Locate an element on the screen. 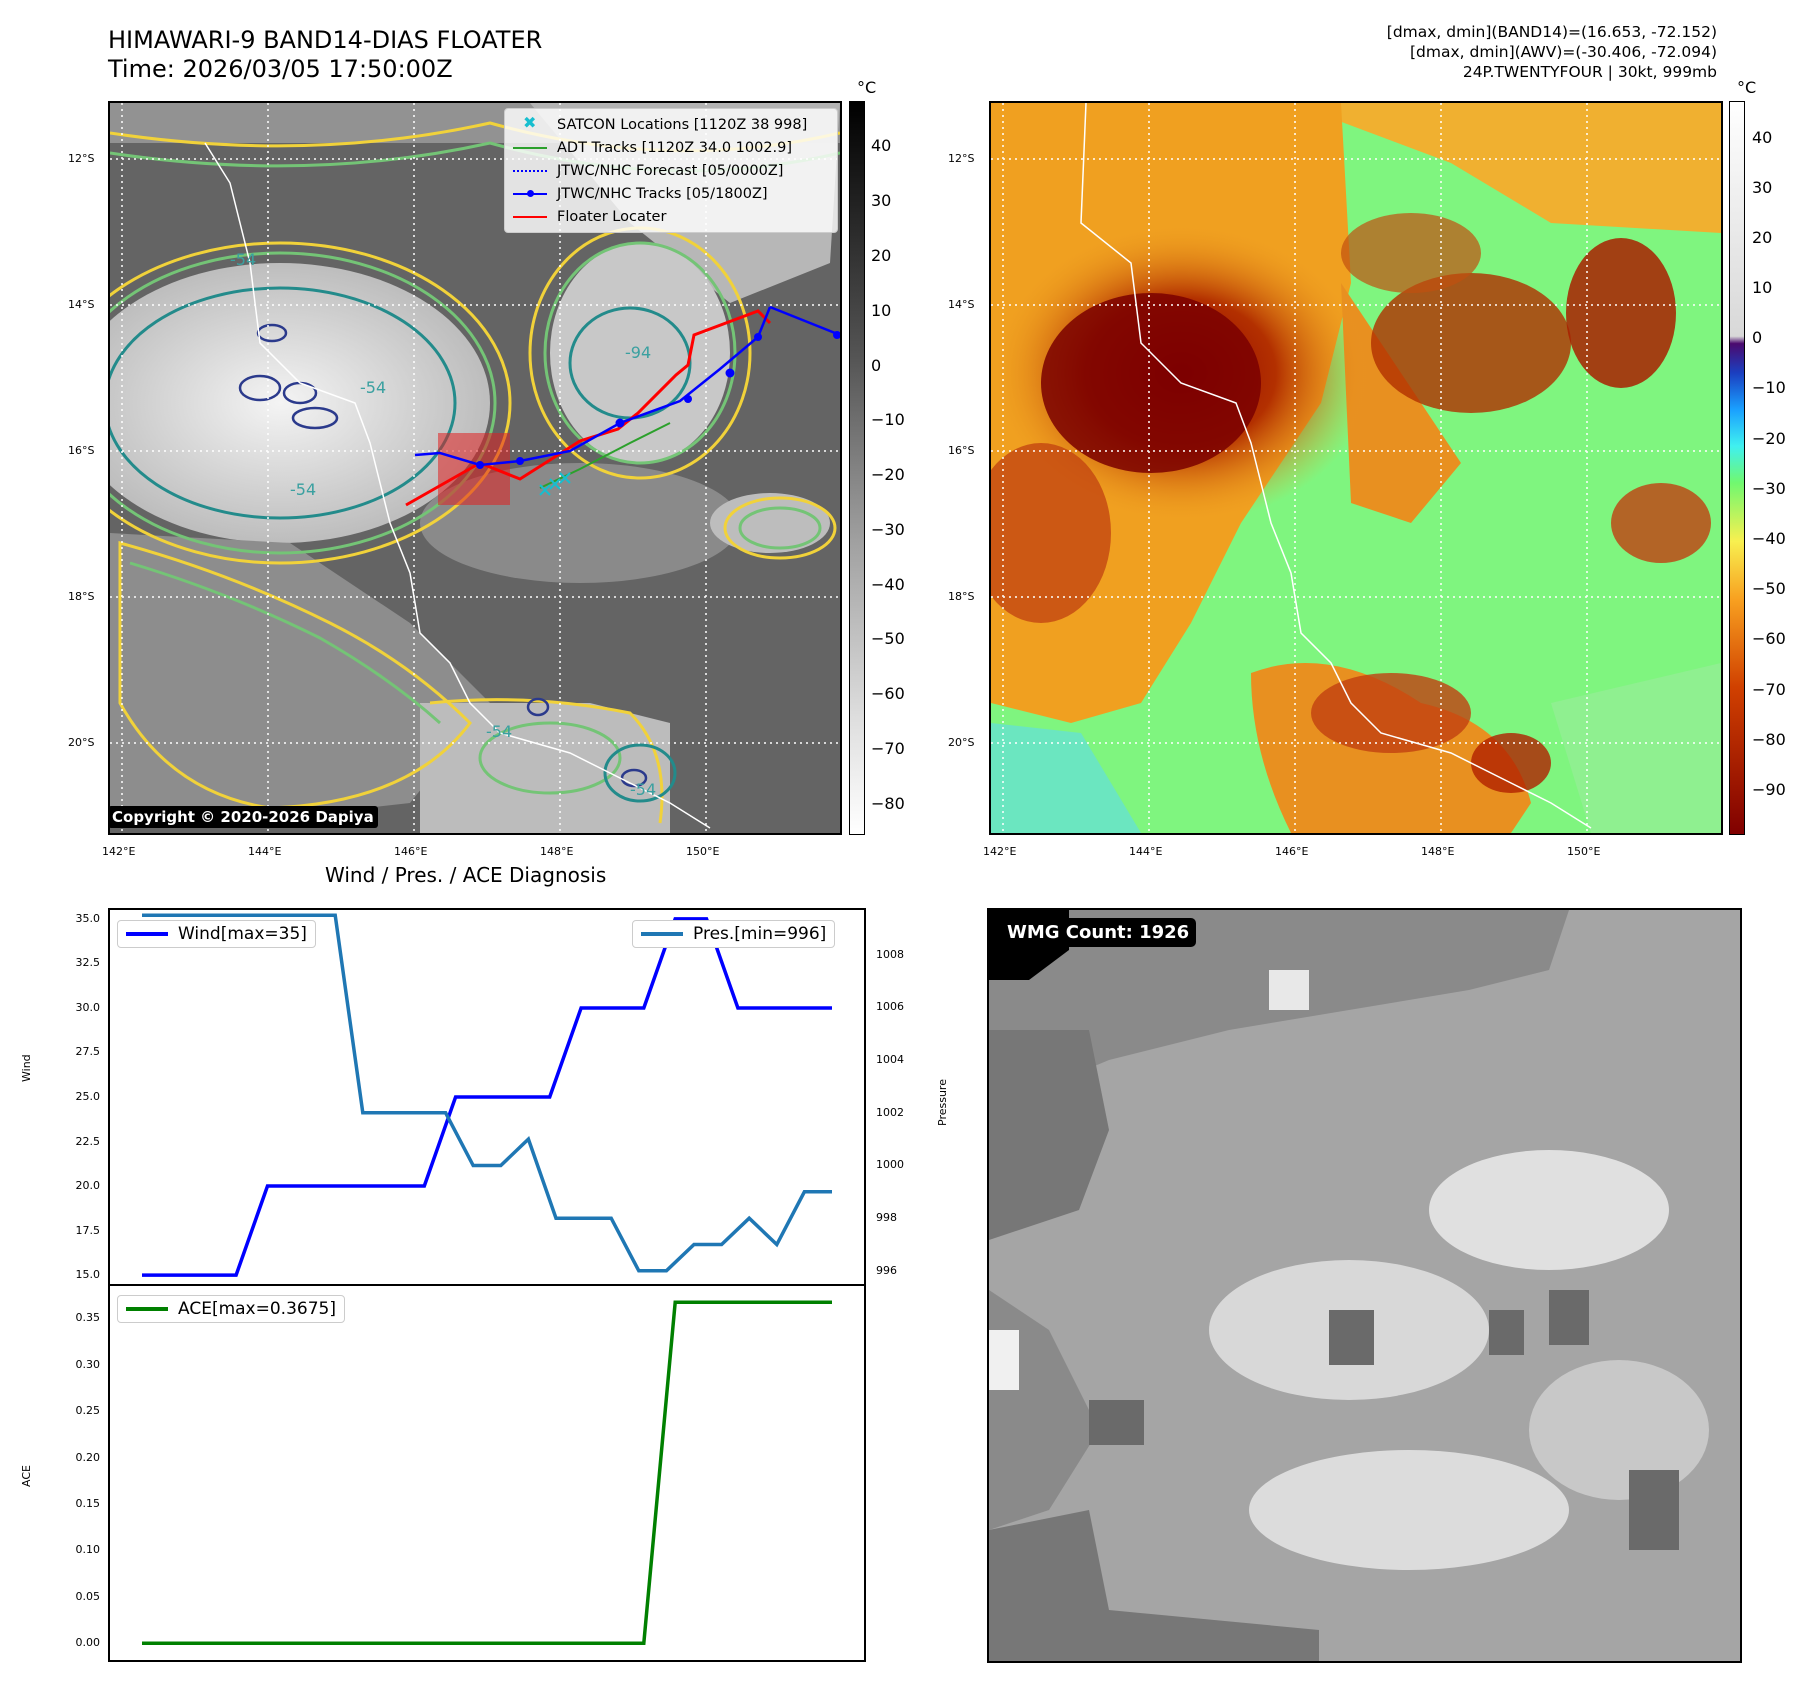  ace-legend-label: ACE[max=0.3675] is located at coordinates (257, 1309).